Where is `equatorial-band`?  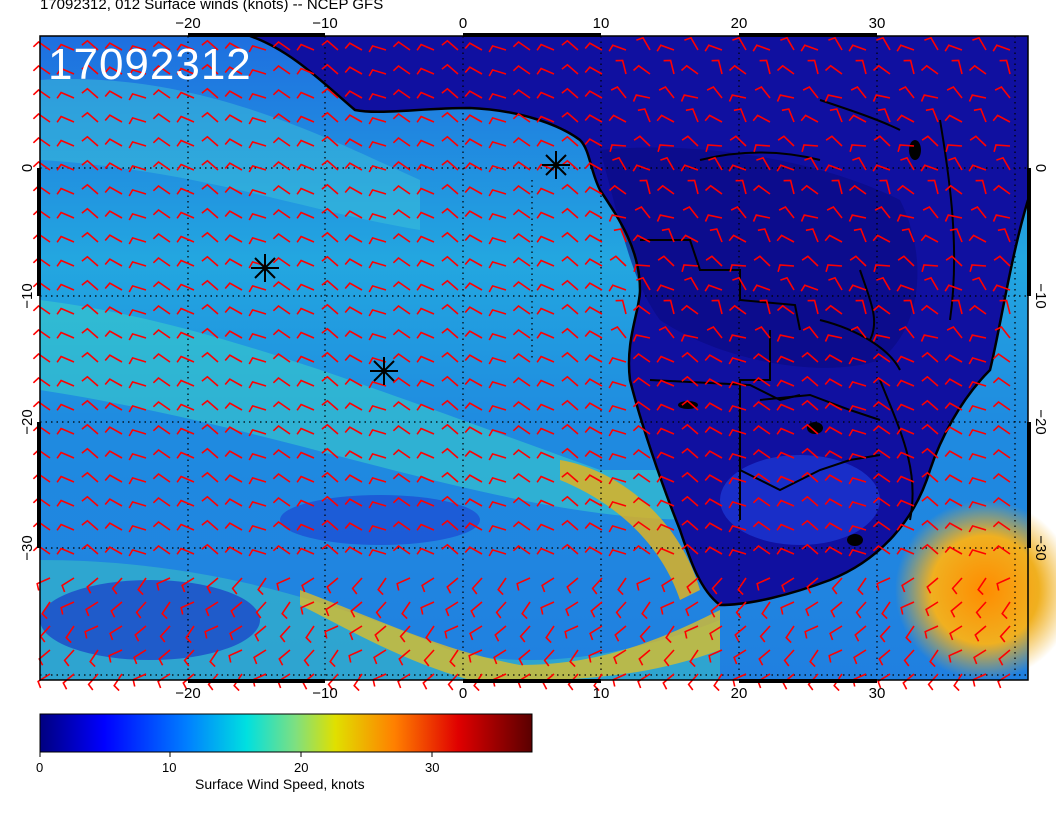 equatorial-band is located at coordinates (230, 154).